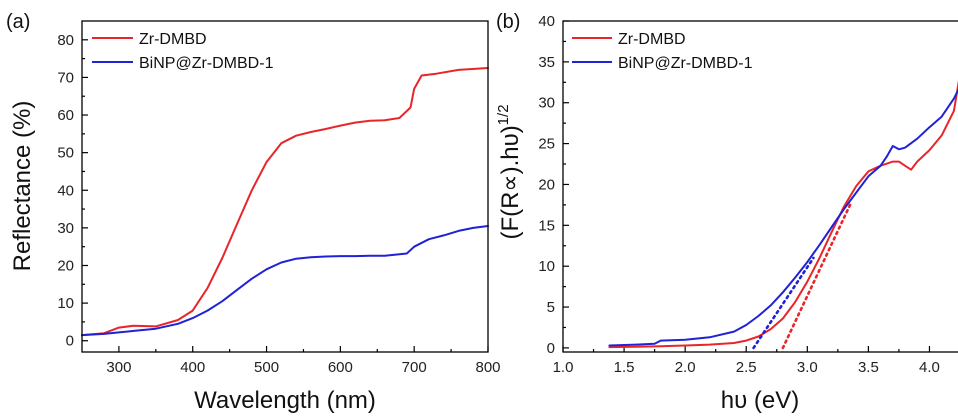  What do you see at coordinates (65, 40) in the screenshot?
I see `panel-a-y-tick-label: 80` at bounding box center [65, 40].